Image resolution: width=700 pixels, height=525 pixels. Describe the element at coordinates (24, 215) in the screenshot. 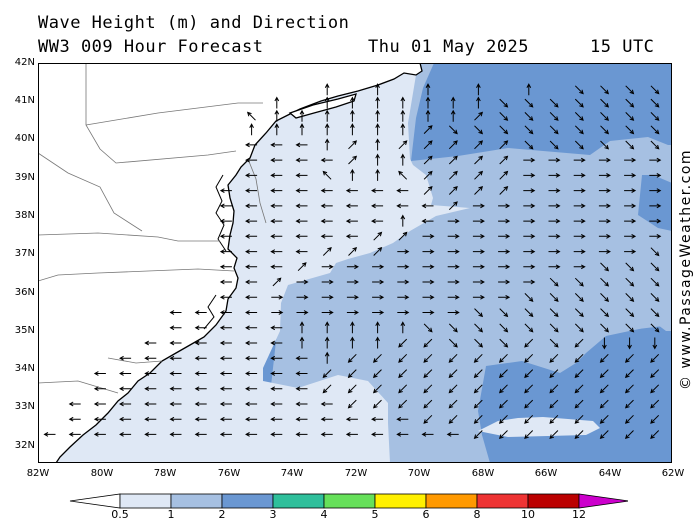

I see `lat-label: 38N` at that location.